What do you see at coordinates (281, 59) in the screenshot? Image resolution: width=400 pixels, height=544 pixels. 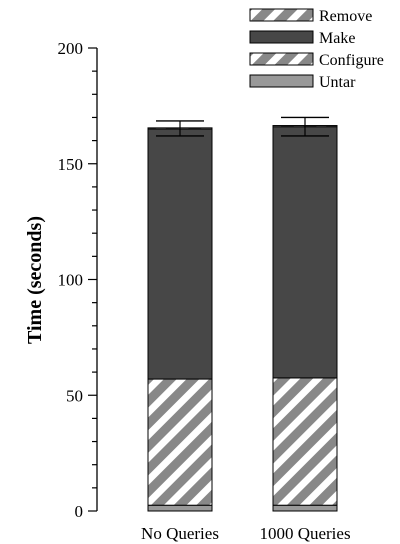 I see `legend-swatch-configure` at bounding box center [281, 59].